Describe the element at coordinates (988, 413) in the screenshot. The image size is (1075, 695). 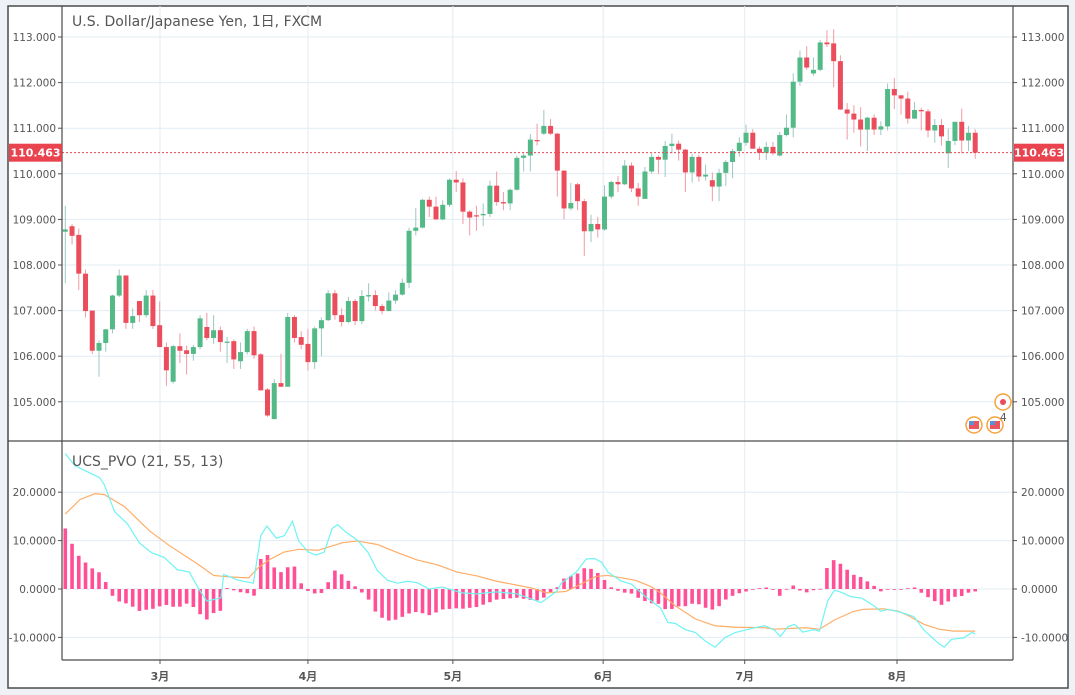
I see `event-markers: 4` at that location.